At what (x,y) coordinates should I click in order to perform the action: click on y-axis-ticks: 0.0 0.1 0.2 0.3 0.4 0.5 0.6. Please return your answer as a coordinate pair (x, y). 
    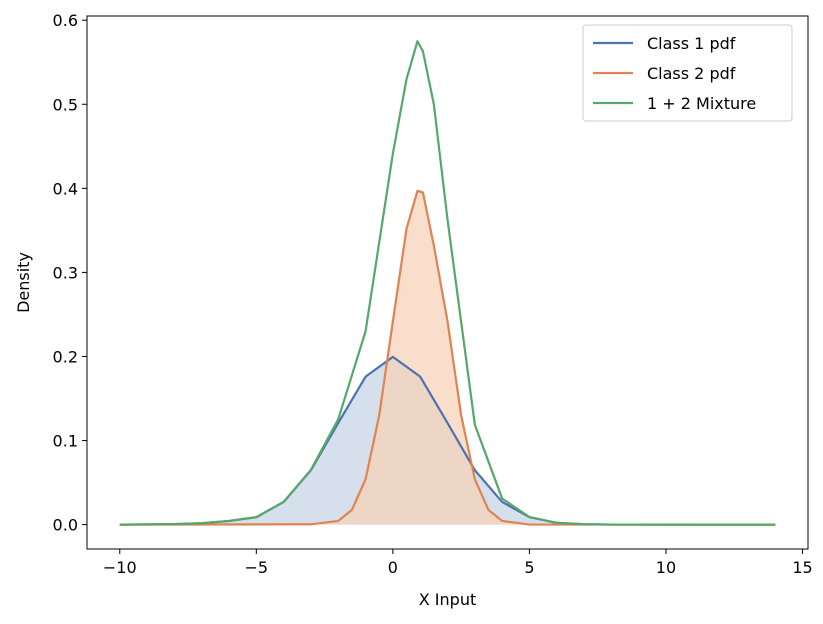
    Looking at the image, I should click on (70, 273).